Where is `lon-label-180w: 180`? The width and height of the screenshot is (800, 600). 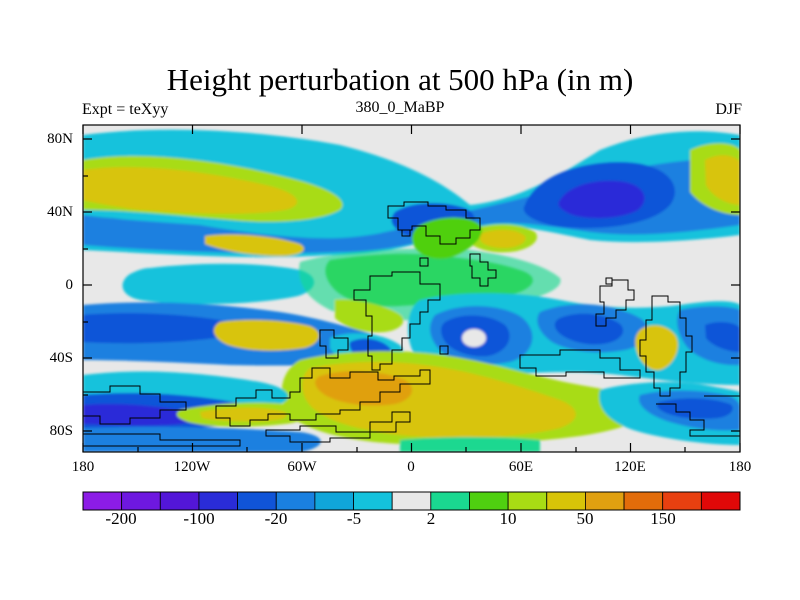 lon-label-180w: 180 is located at coordinates (83, 467).